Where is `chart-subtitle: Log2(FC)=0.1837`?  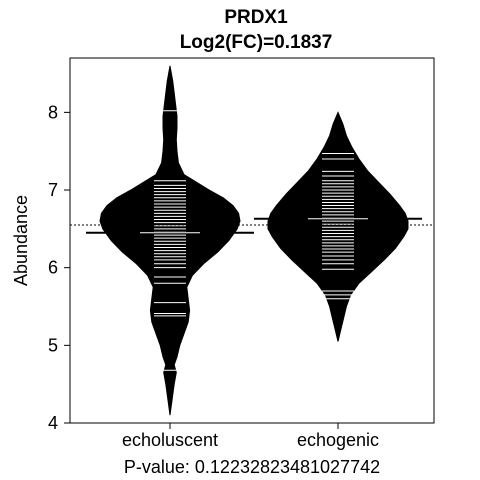
chart-subtitle: Log2(FC)=0.1837 is located at coordinates (256, 42).